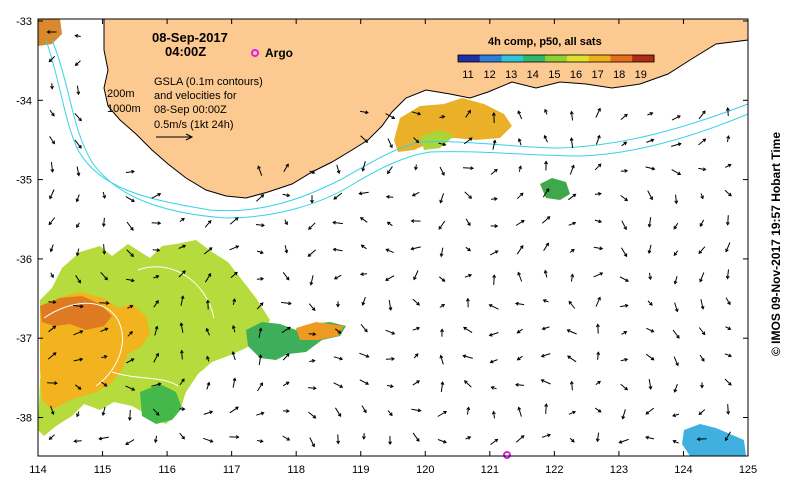  I want to click on sst-patch-west-hot, so click(76, 313).